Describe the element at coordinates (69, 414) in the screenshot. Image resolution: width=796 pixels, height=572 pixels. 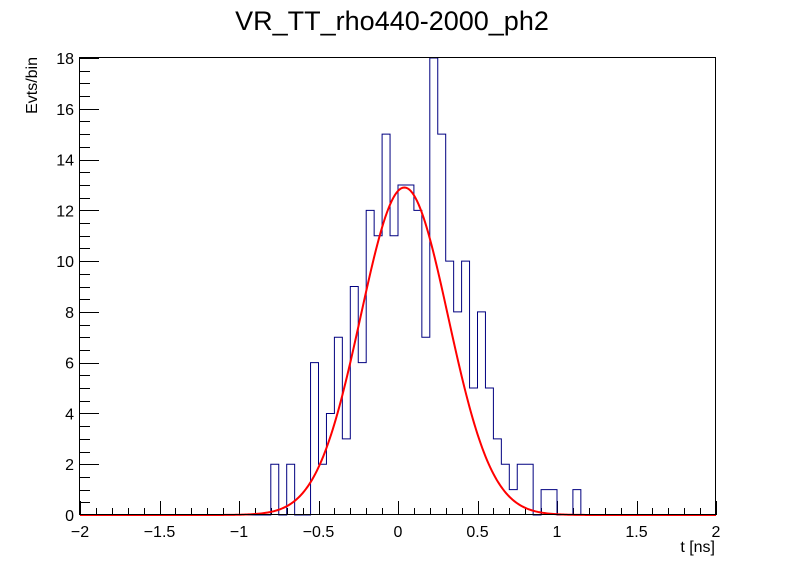
I see `y-tick-label: 4` at that location.